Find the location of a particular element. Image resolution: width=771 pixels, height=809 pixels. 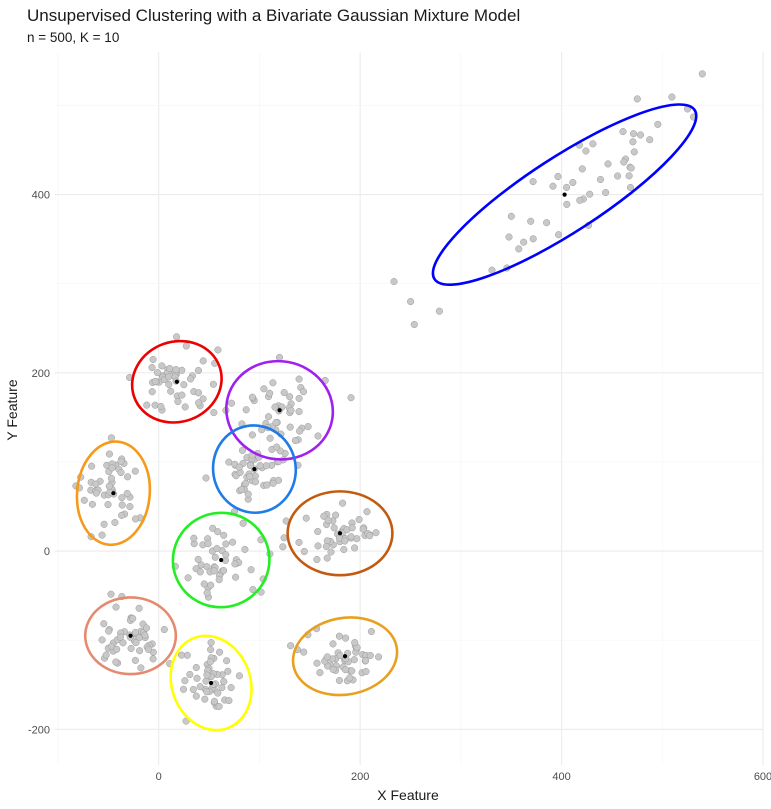

y-tick-label: 200 is located at coordinates (41, 374).